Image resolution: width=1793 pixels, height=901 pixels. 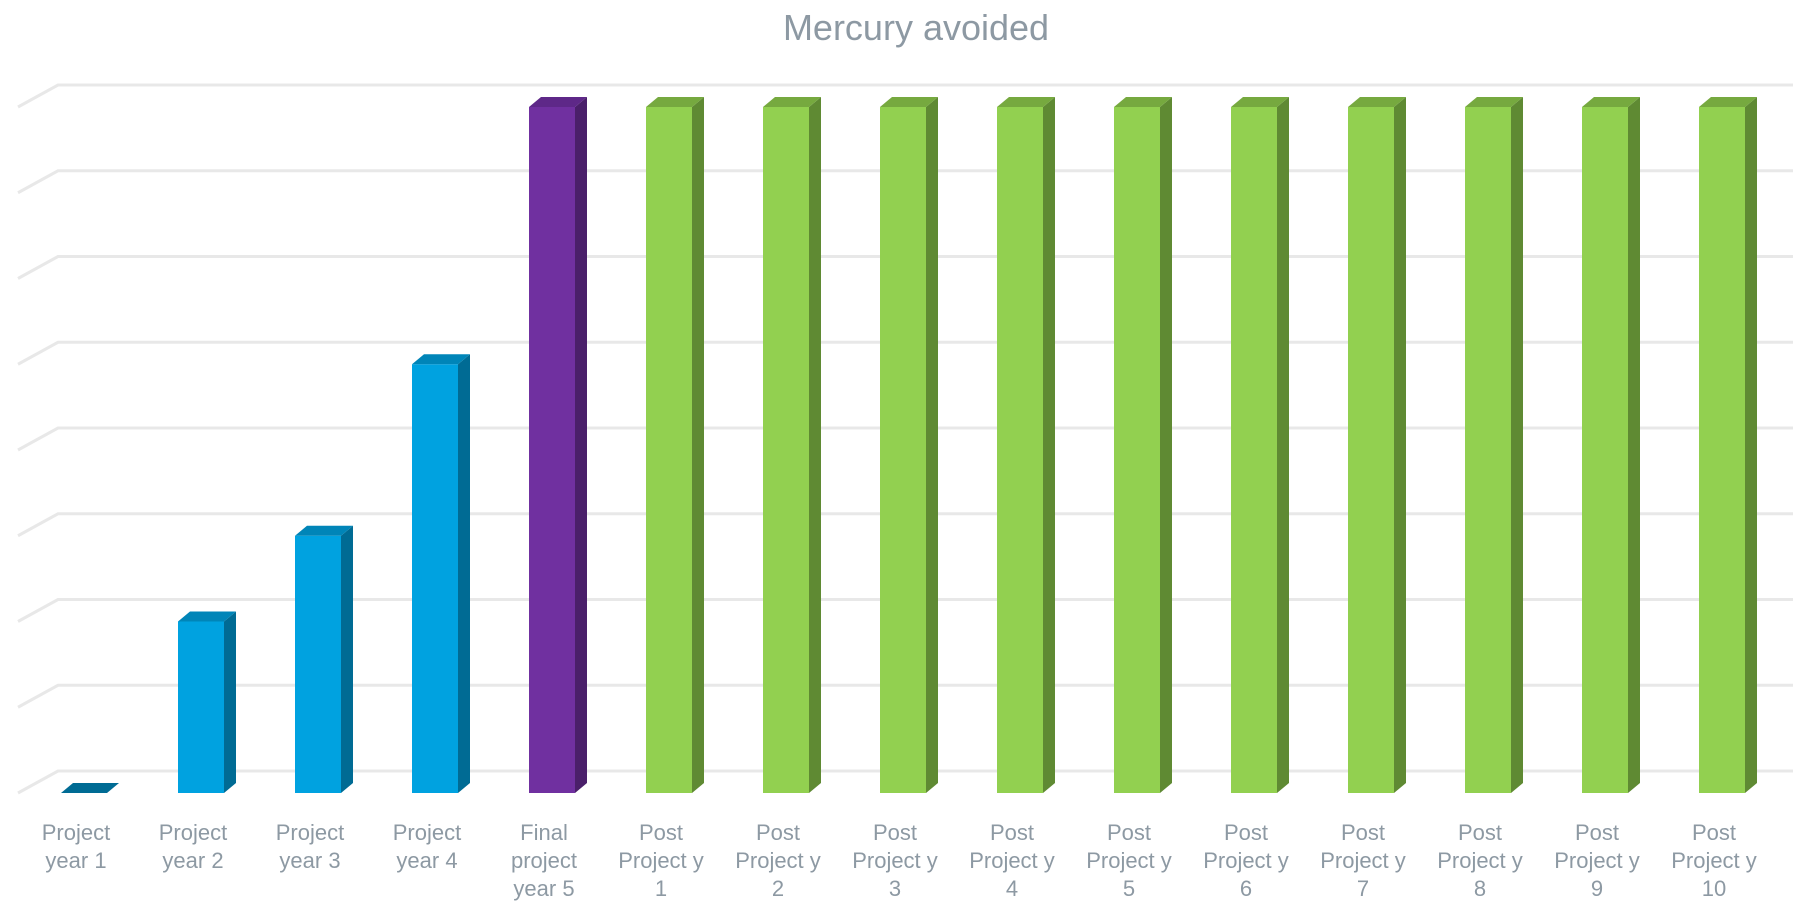 What do you see at coordinates (895, 888) in the screenshot?
I see `x-tick-label-line: 3` at bounding box center [895, 888].